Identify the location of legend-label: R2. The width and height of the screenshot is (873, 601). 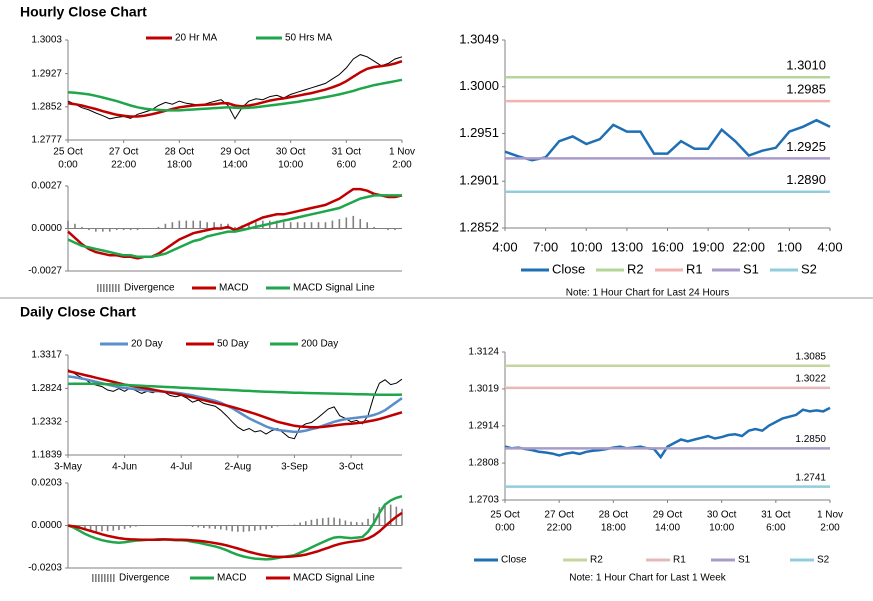
(635, 268).